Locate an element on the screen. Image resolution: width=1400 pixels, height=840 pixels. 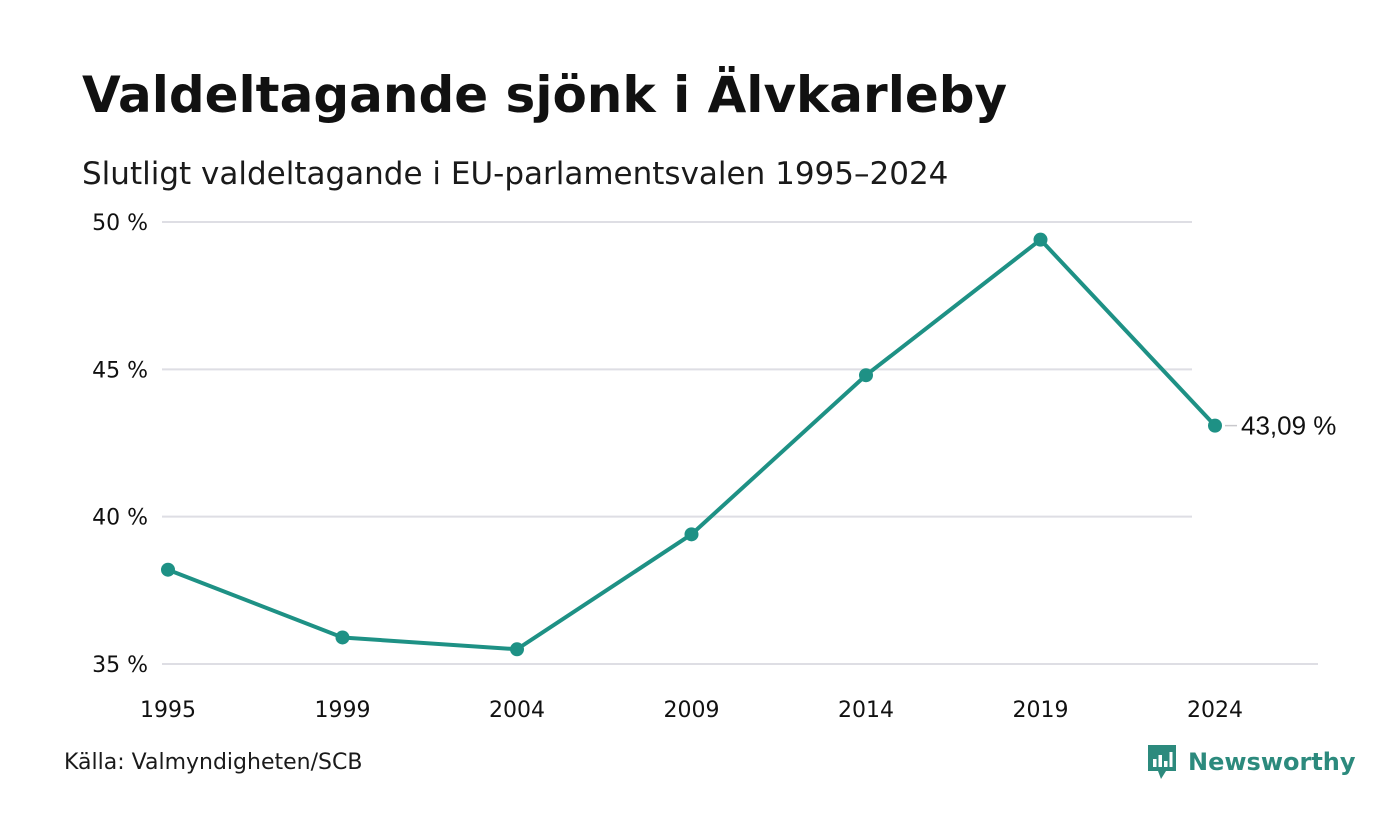
x-tick-label: 2009 is located at coordinates (692, 710).